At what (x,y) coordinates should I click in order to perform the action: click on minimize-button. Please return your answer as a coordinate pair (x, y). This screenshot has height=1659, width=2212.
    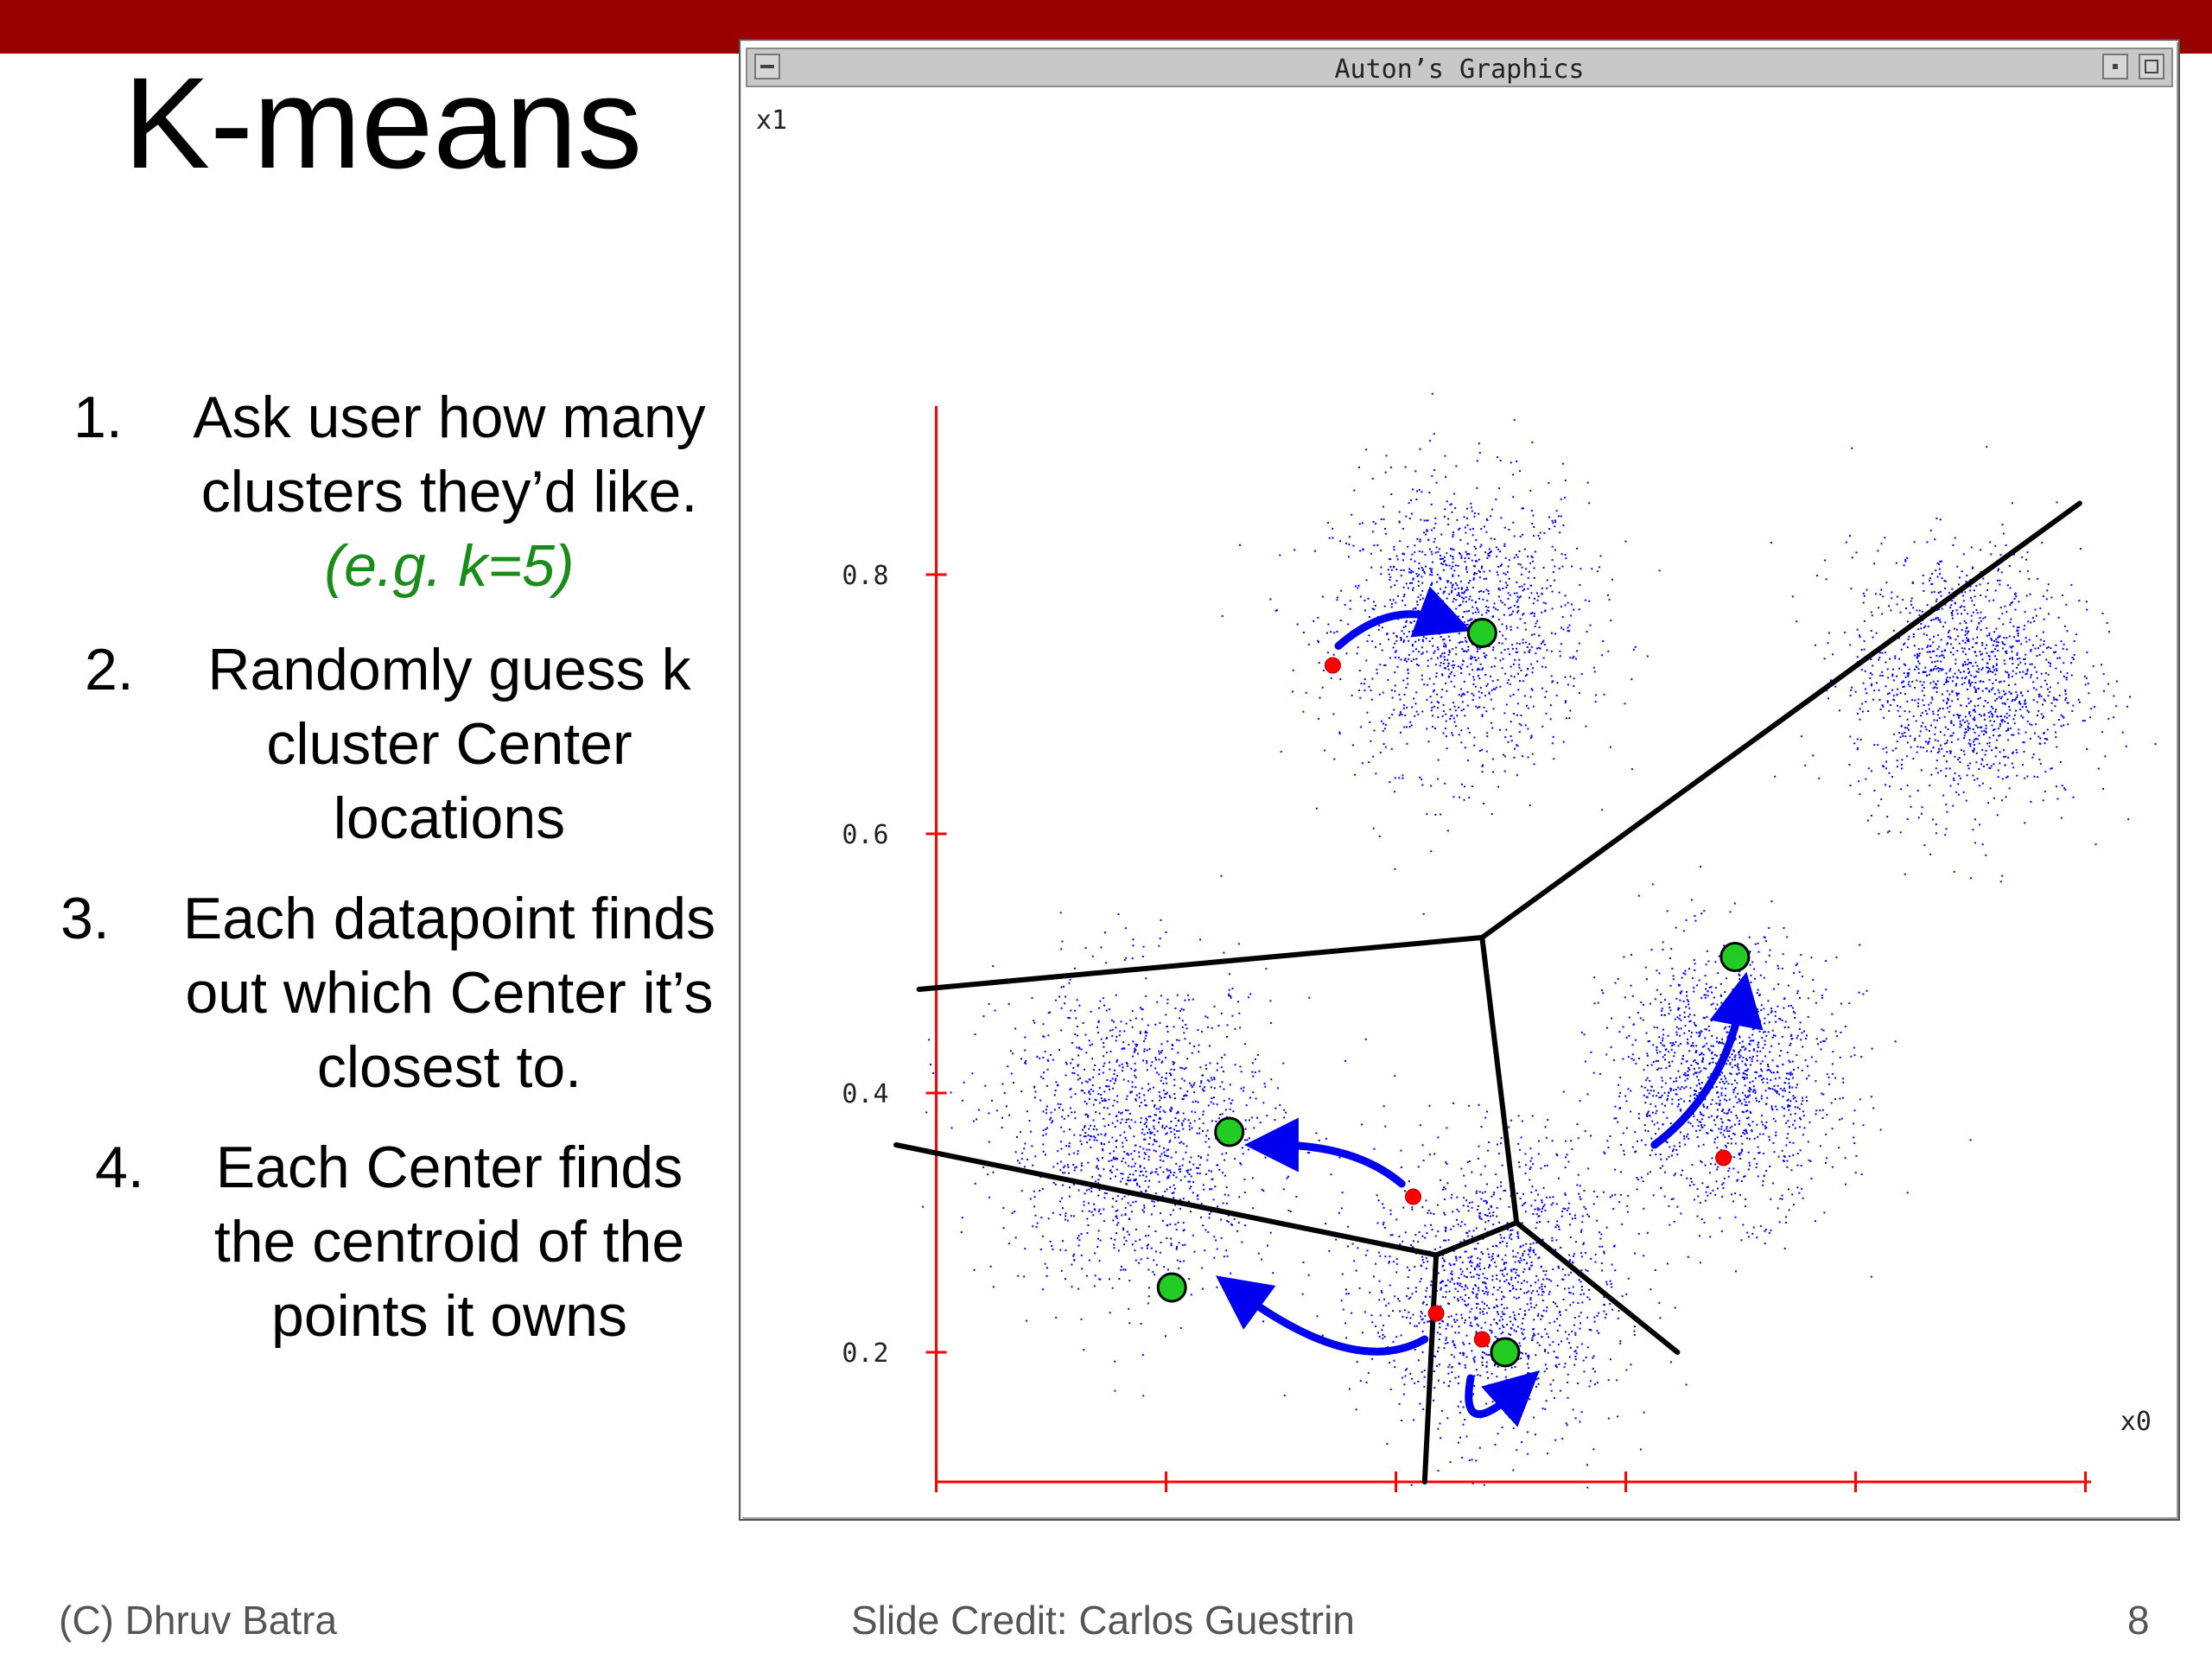
    Looking at the image, I should click on (2115, 66).